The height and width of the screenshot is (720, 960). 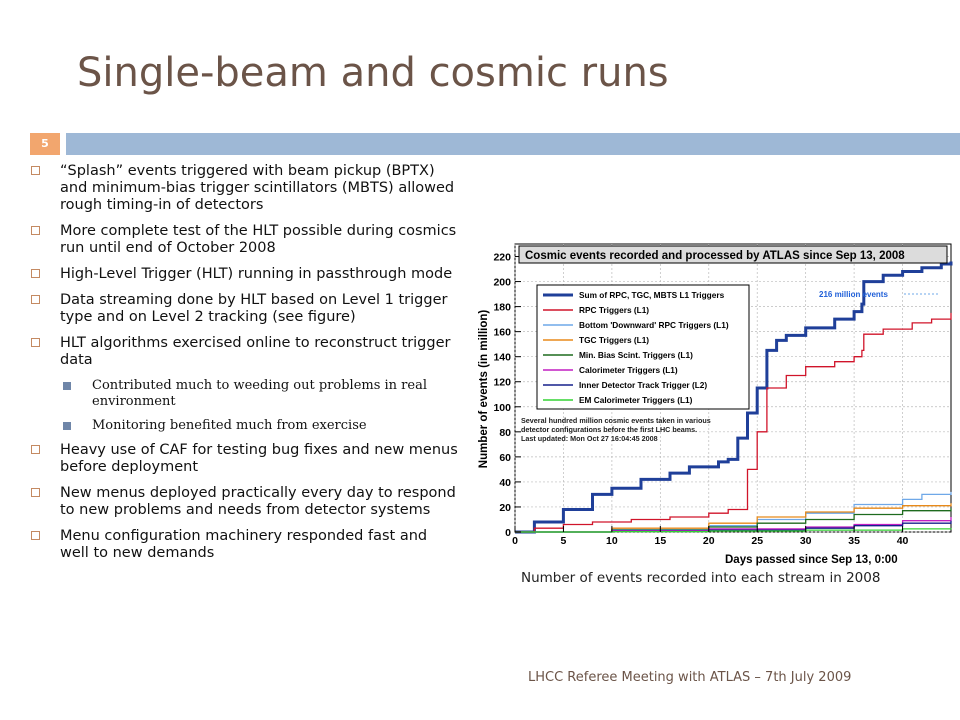 What do you see at coordinates (502, 383) in the screenshot?
I see `y-tick-label: 120` at bounding box center [502, 383].